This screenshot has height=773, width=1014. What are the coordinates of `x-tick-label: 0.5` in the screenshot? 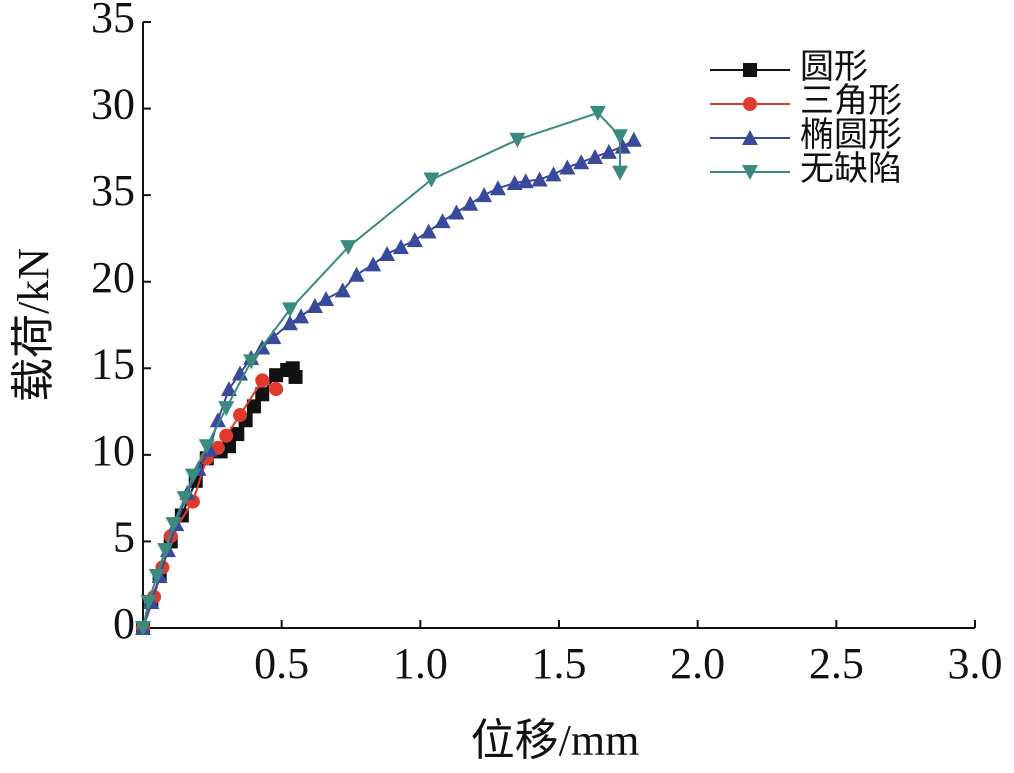 It's located at (281, 663).